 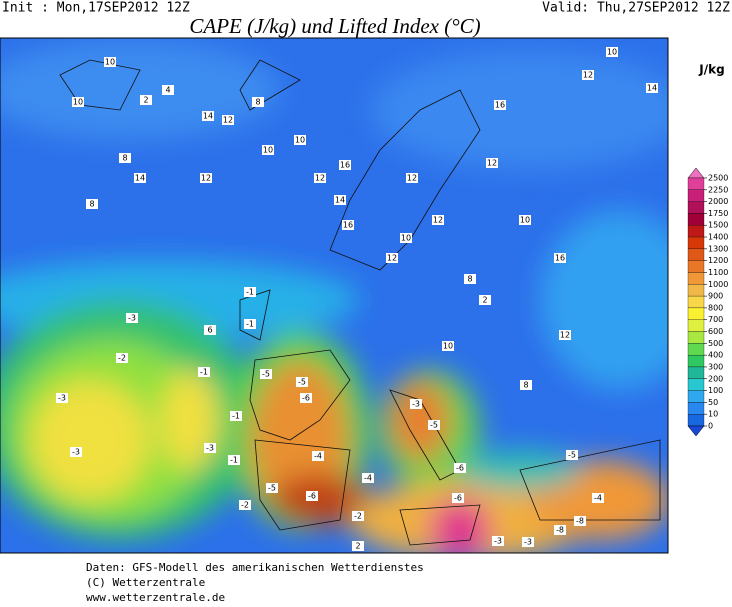 I want to click on colorbar-label: 600, so click(x=715, y=331).